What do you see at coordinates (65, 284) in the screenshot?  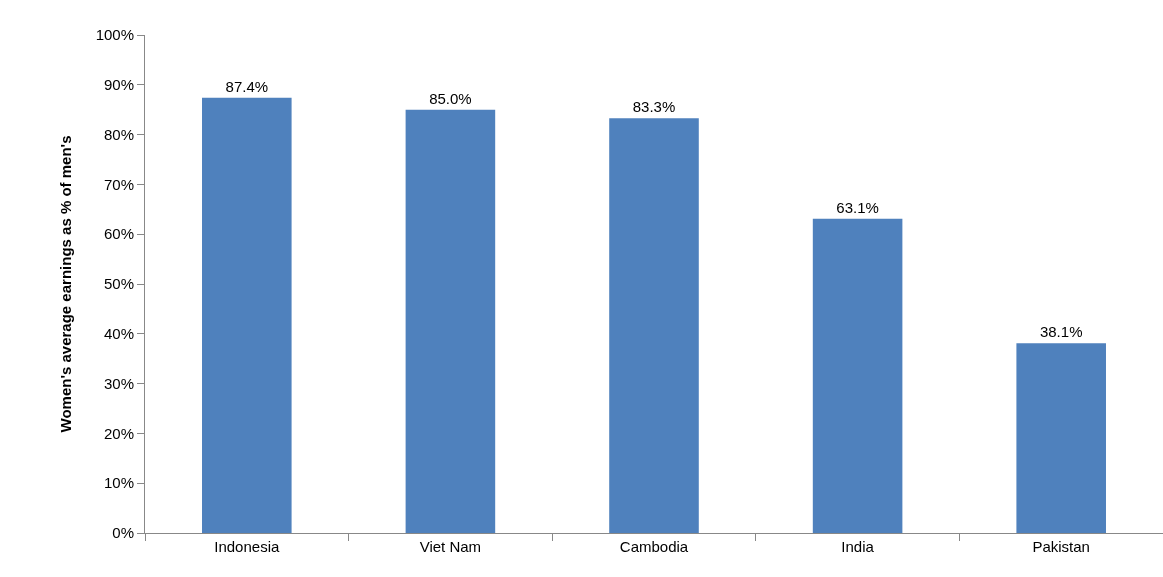 I see `y-axis-title: Women's average earnings as % of men's` at bounding box center [65, 284].